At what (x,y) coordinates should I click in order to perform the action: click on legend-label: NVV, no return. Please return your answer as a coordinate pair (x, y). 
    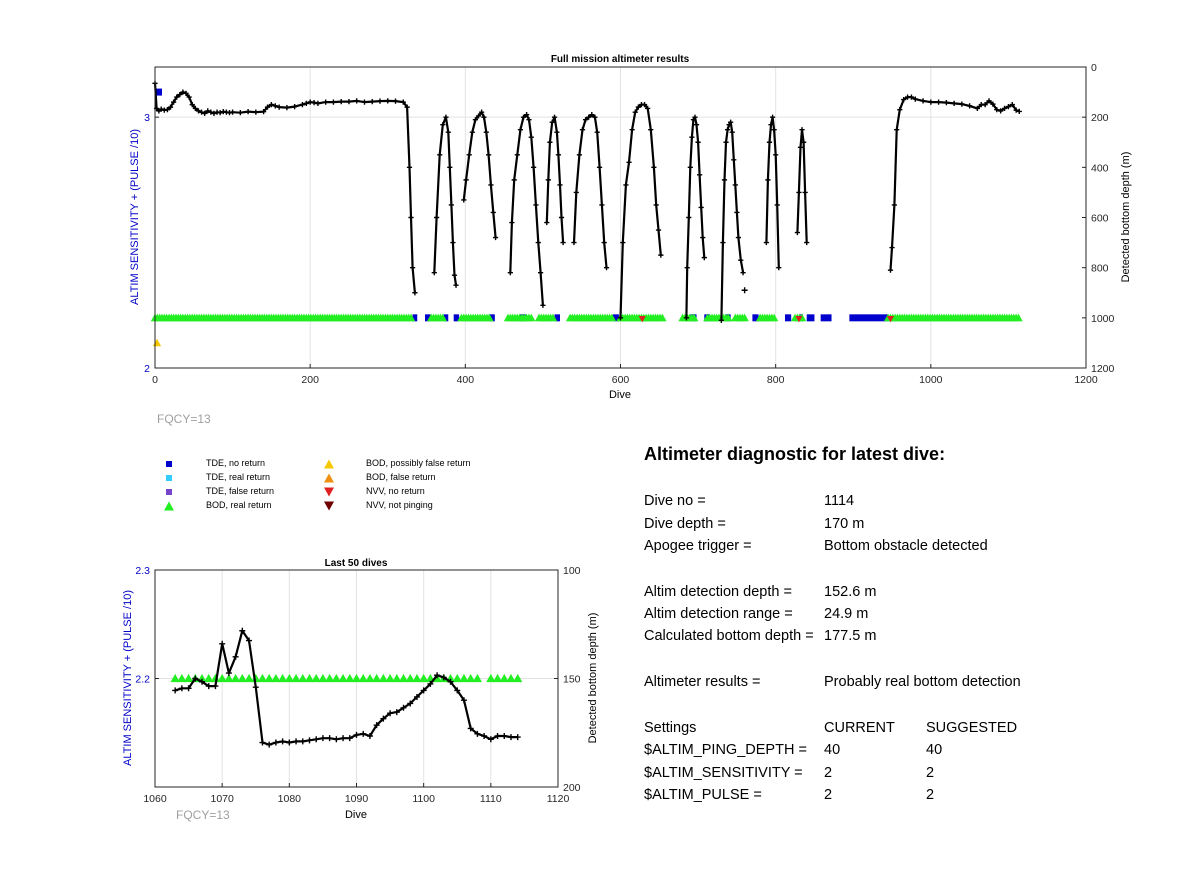
    Looking at the image, I should click on (395, 491).